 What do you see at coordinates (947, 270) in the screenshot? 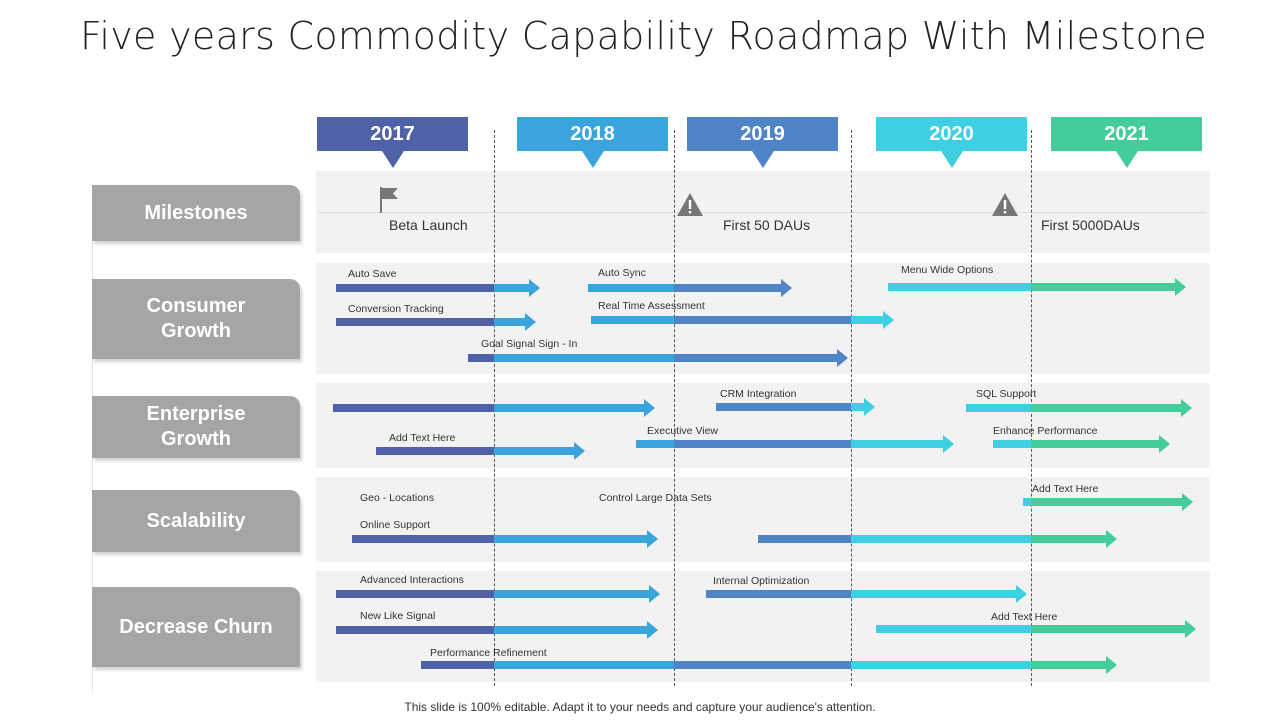
I see `task-label: Menu Wide Options` at bounding box center [947, 270].